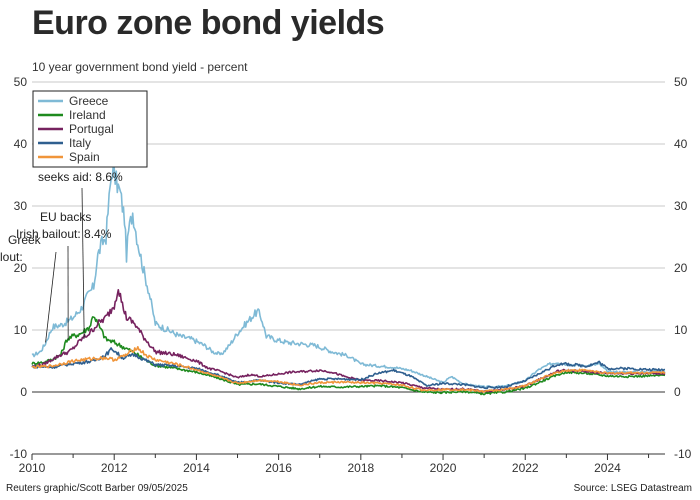 Image resolution: width=700 pixels, height=500 pixels. I want to click on y-tick-label-left: 10, so click(21, 330).